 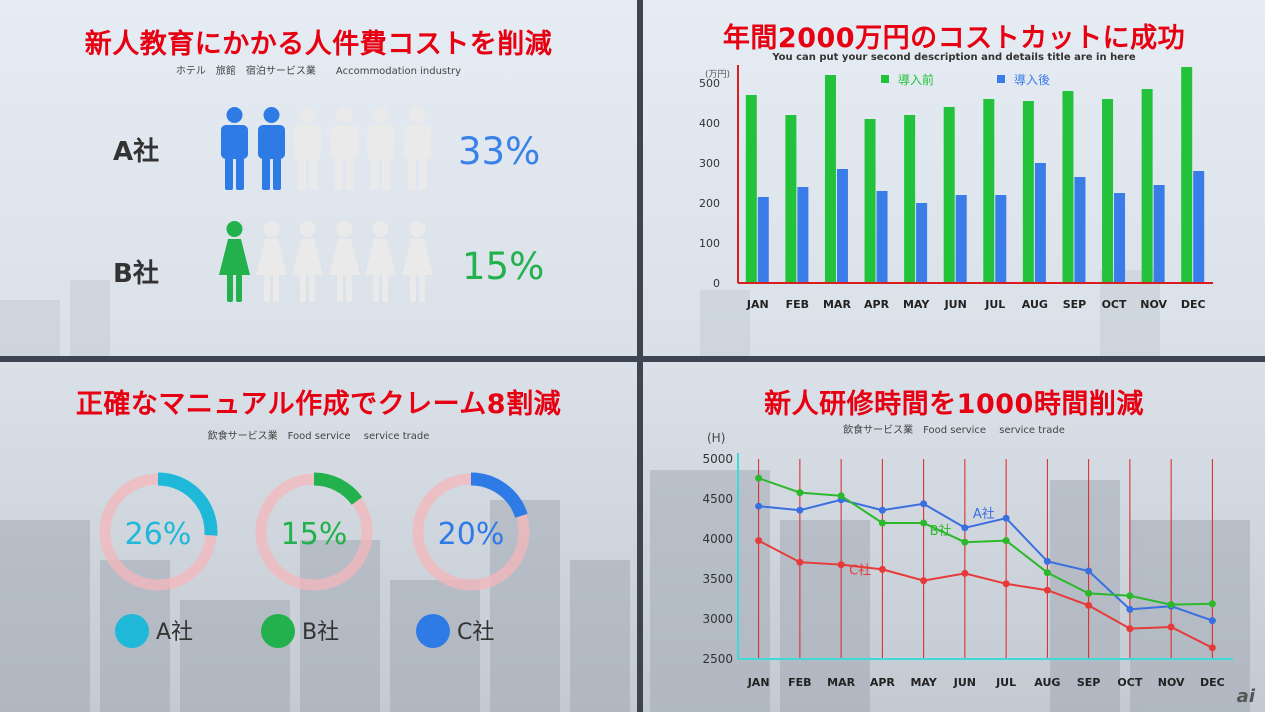 I want to click on y-tick-label: 300, so click(x=709, y=163).